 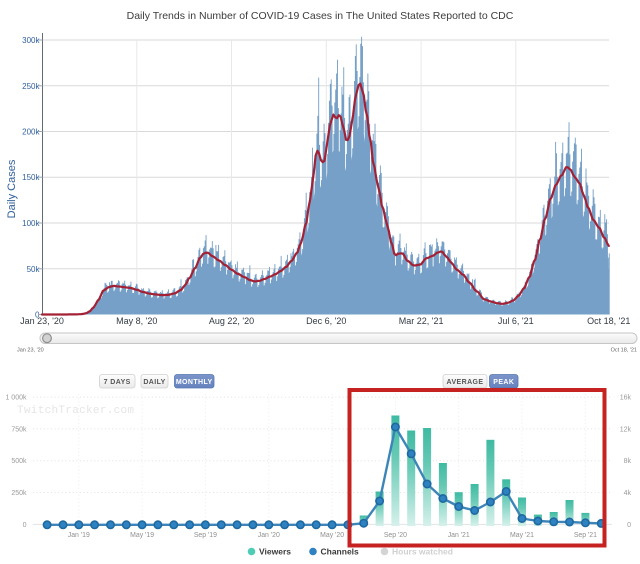 What do you see at coordinates (136, 321) in the screenshot?
I see `svg-text: May 8, '20` at bounding box center [136, 321].